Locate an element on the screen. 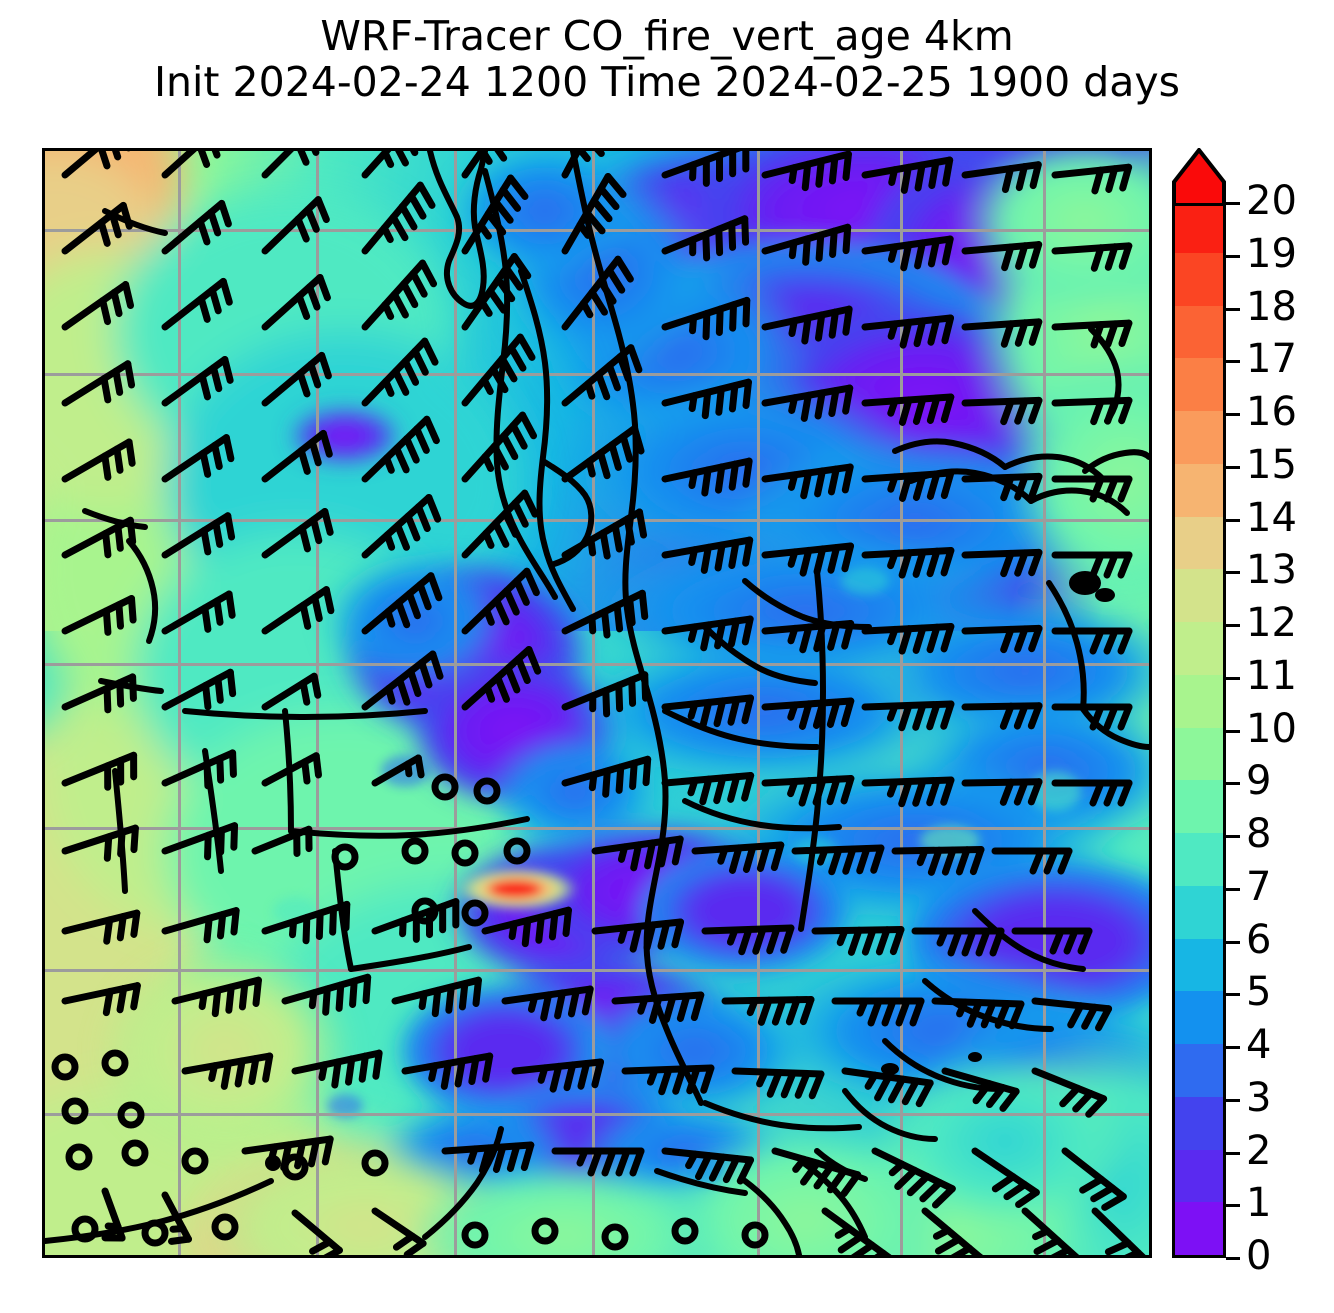 The height and width of the screenshot is (1313, 1334). colorbar-tick-label: 11 is located at coordinates (1271, 675).